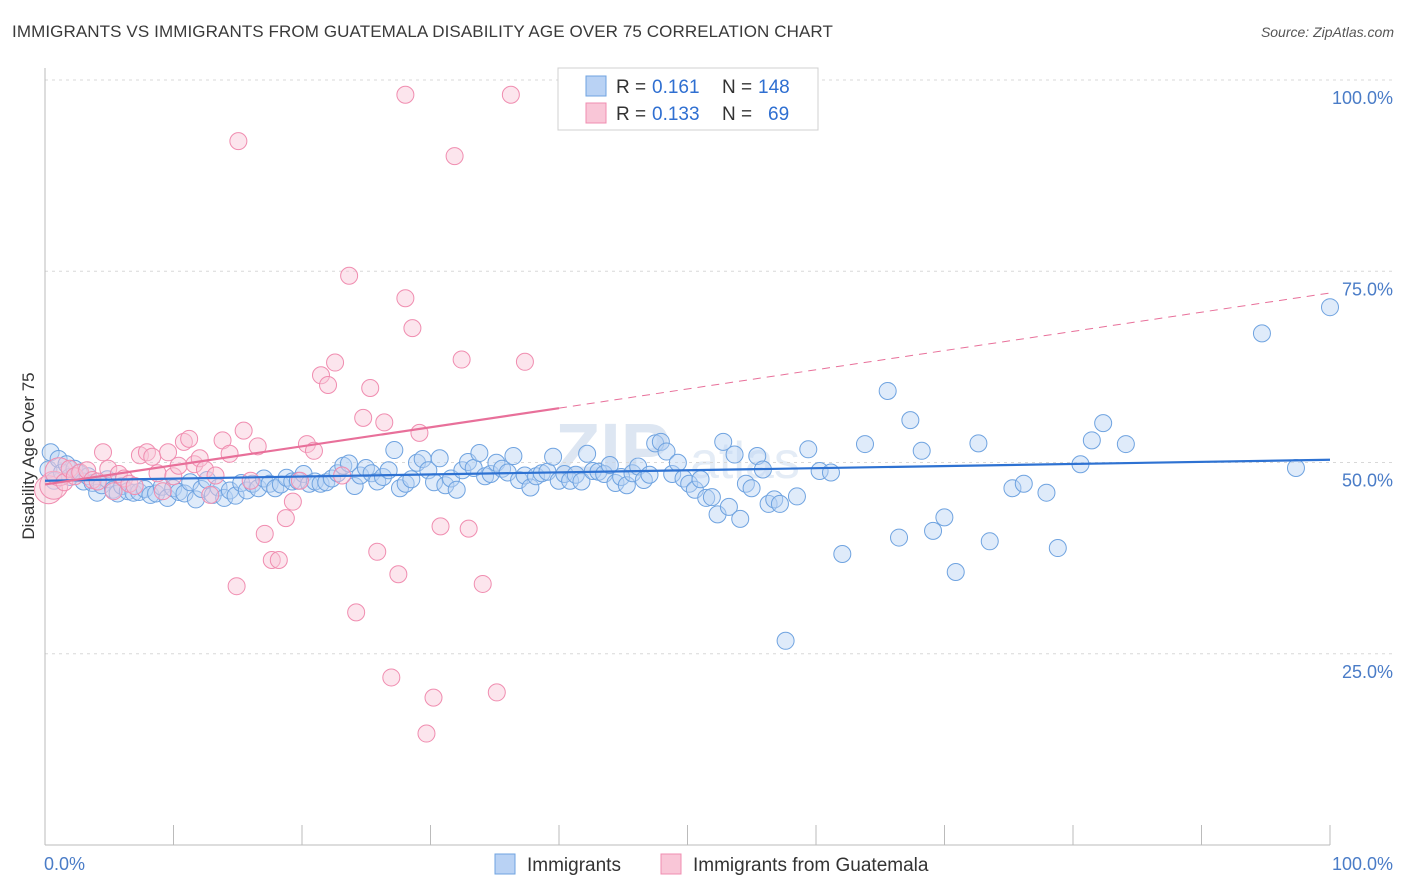 The height and width of the screenshot is (892, 1406). I want to click on stats-r-value-0: 0.161, so click(676, 87).